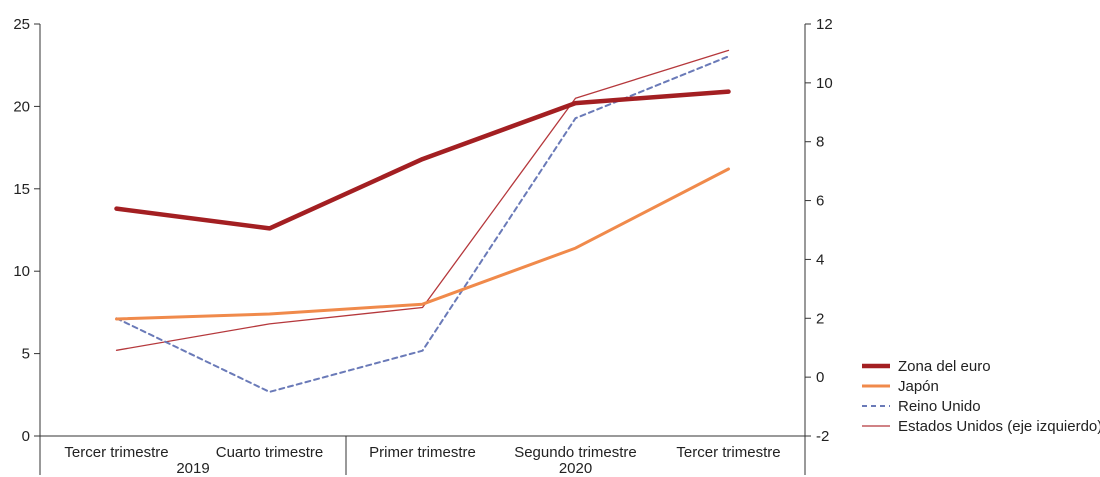  What do you see at coordinates (820, 377) in the screenshot?
I see `right-axis-tick-label: 0` at bounding box center [820, 377].